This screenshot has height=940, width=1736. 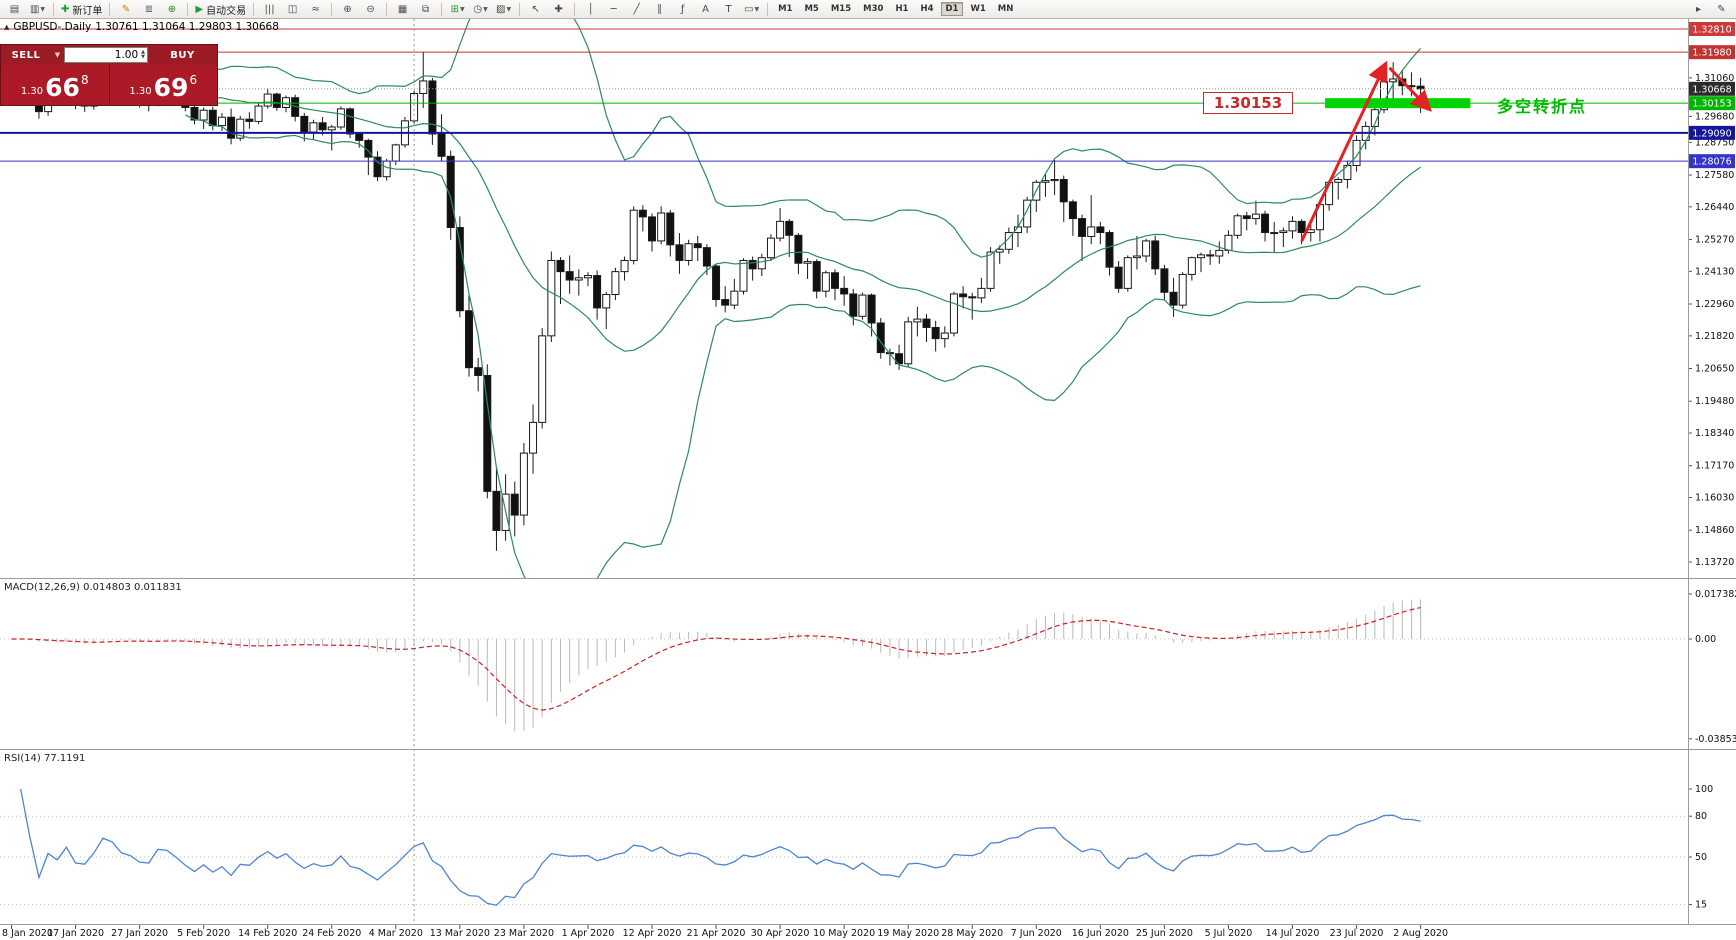 What do you see at coordinates (7, 27) in the screenshot?
I see `collapse-panel-icon: ▲` at bounding box center [7, 27].